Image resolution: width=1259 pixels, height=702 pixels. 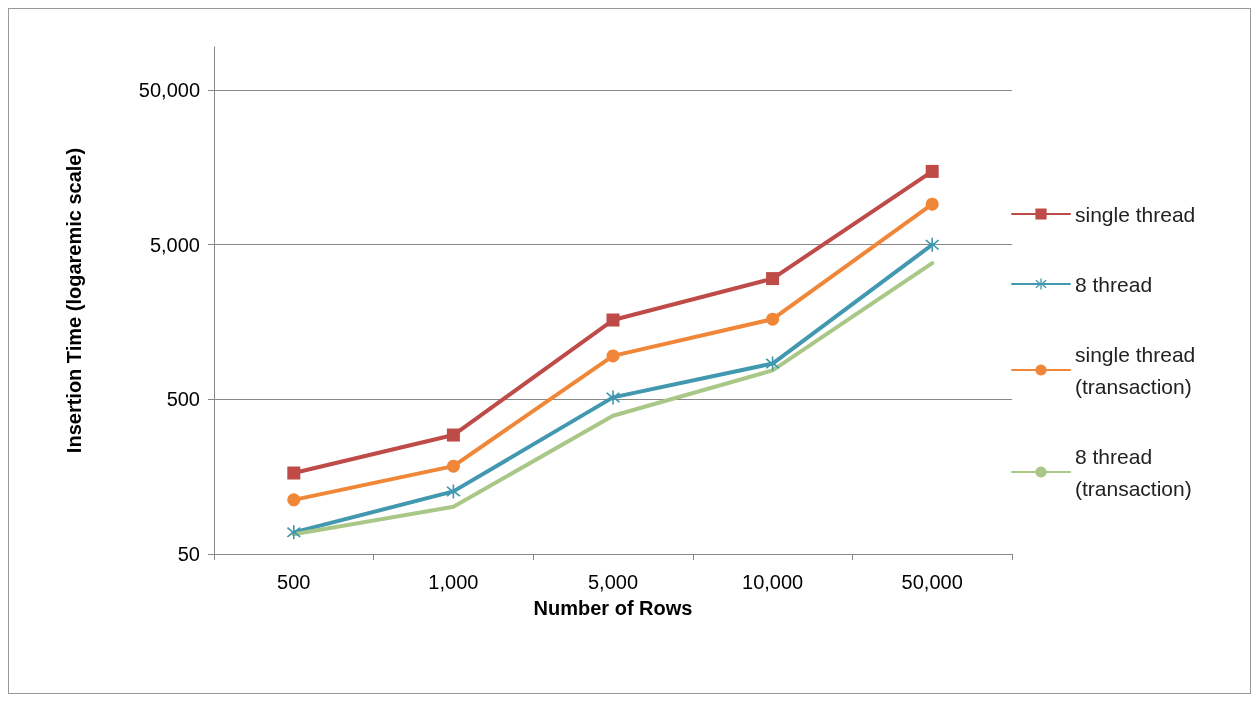 What do you see at coordinates (74, 300) in the screenshot?
I see `y-axis-title: Insertion Time (logaremic scale)` at bounding box center [74, 300].